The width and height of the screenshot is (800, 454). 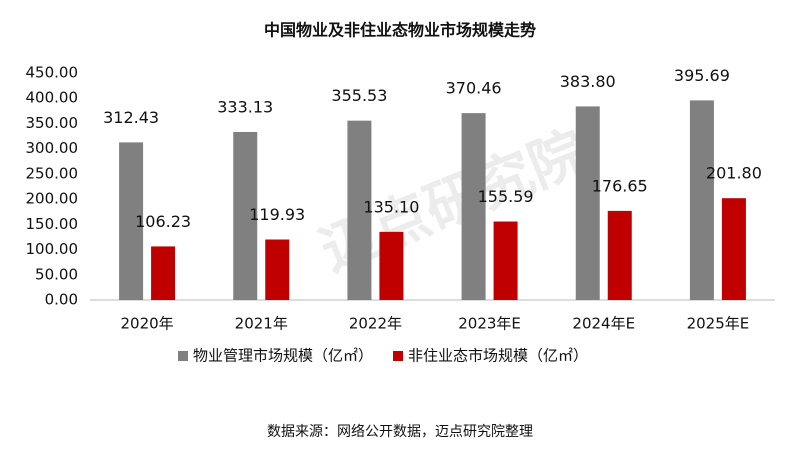 I want to click on x-tick-label: 2025年E, so click(x=718, y=324).